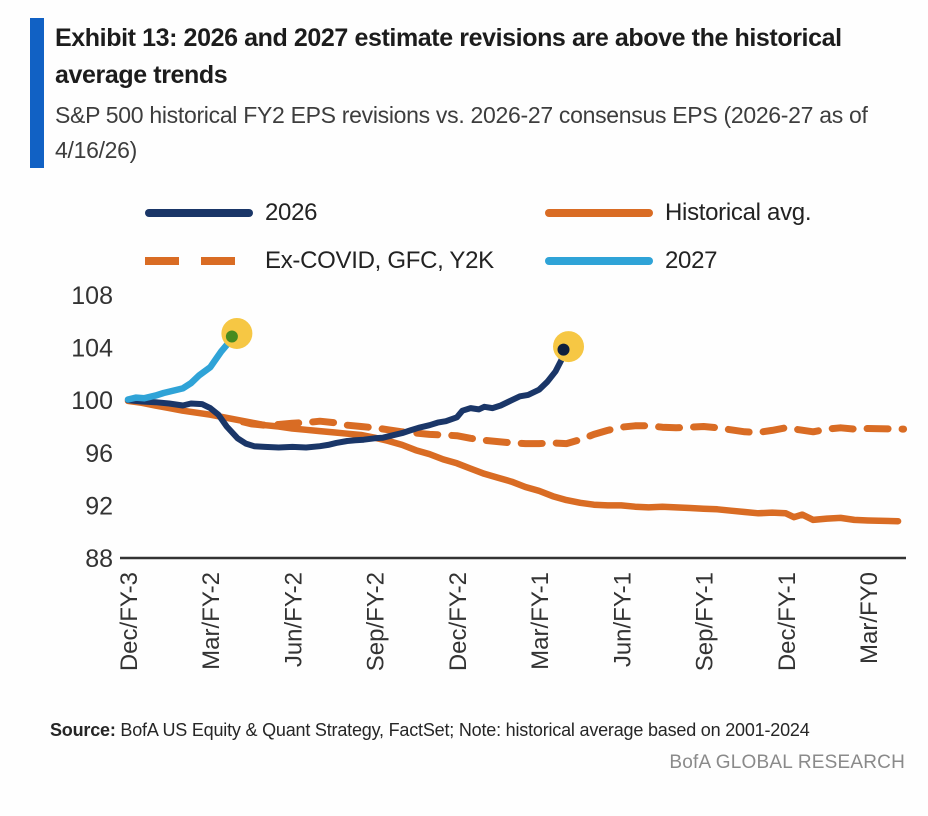  I want to click on legend-label: 2027, so click(691, 260).